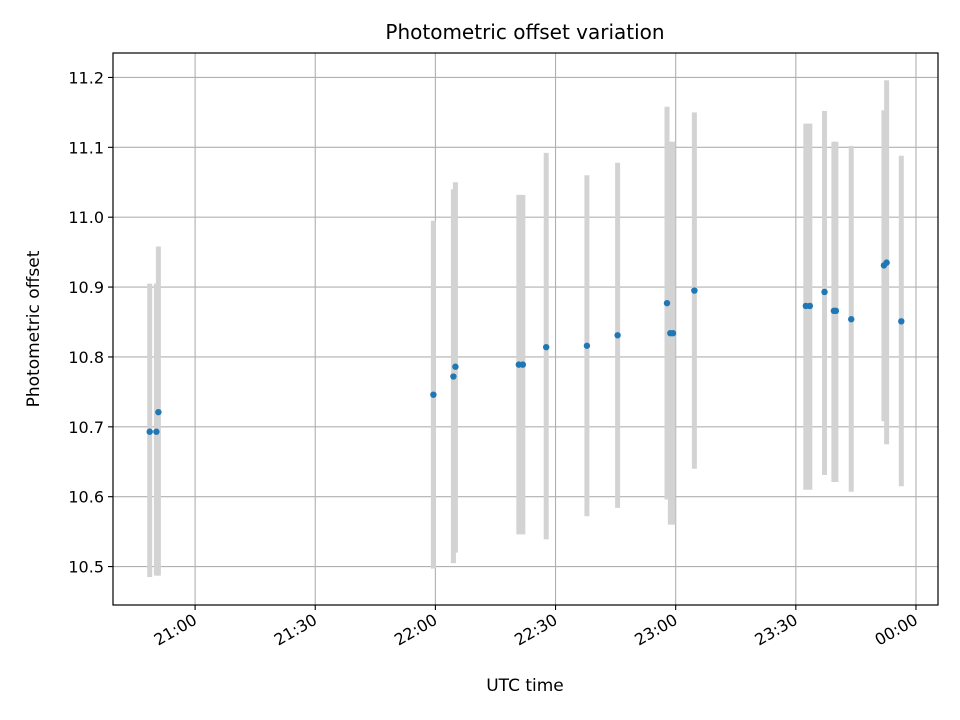  I want to click on y-tick-label: 10.5, so click(86, 567).